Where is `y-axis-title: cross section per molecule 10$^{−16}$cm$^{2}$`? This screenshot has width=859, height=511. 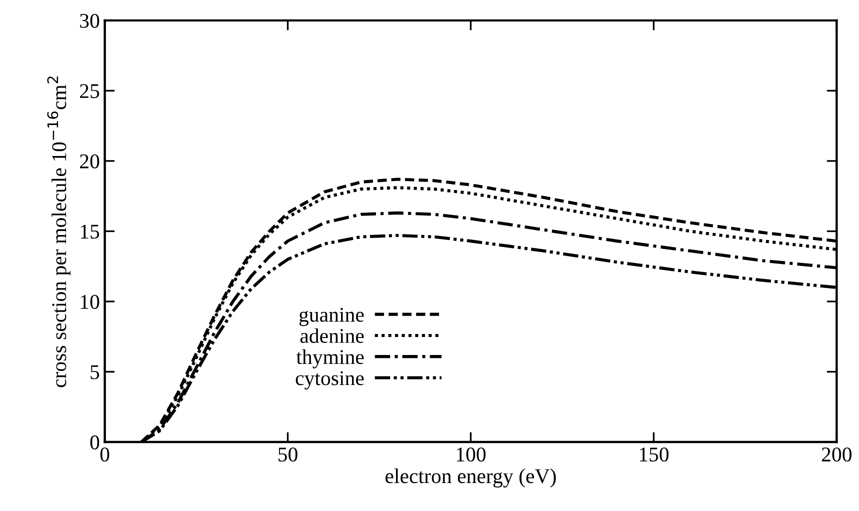 y-axis-title: cross section per molecule 10$^{−16}$cm$^{2}$ is located at coordinates (58, 232).